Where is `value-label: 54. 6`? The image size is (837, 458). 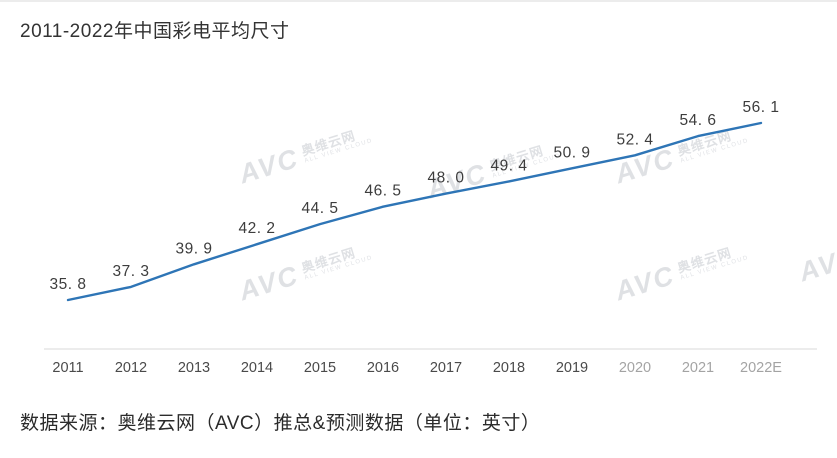 value-label: 54. 6 is located at coordinates (698, 120).